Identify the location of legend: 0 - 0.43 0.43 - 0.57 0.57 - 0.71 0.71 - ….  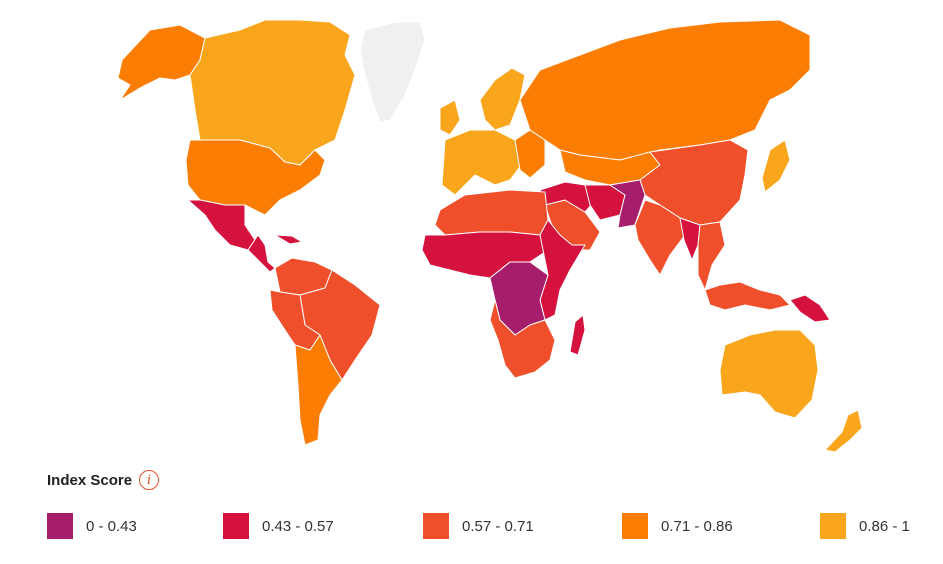
(471, 528).